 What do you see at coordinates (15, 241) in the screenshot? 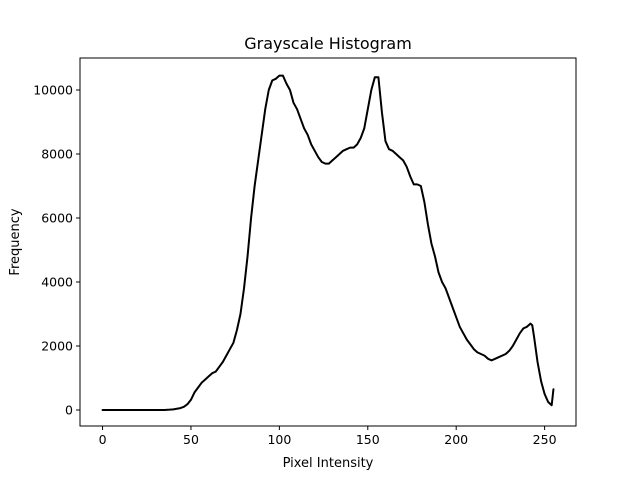
I see `y-axis-label: Frequency` at bounding box center [15, 241].